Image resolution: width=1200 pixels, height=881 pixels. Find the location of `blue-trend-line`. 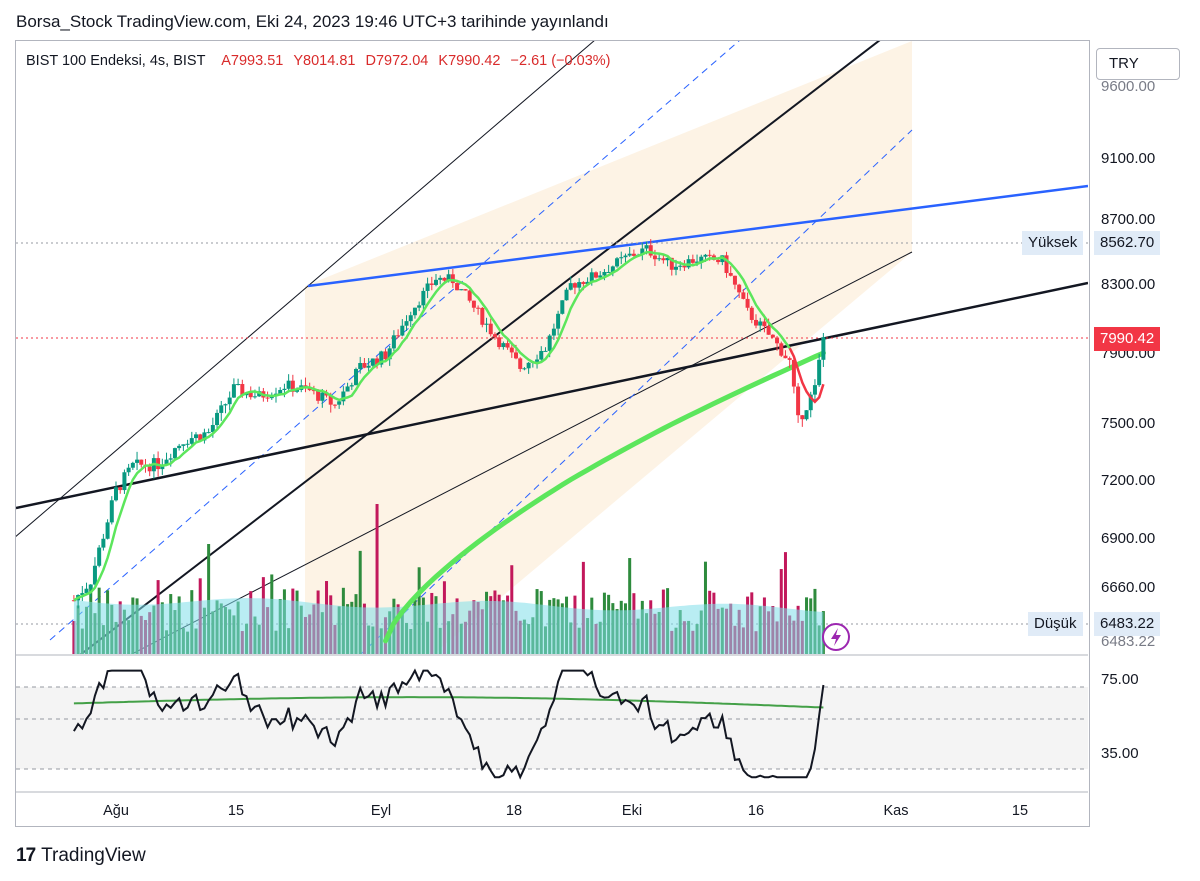

blue-trend-line is located at coordinates (697, 236).